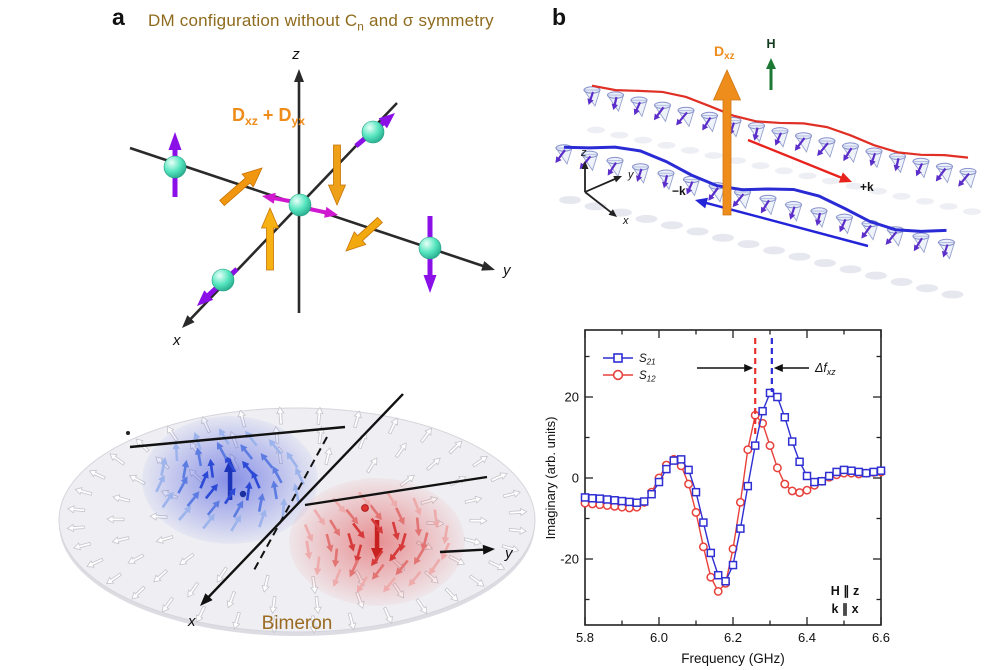 This screenshot has height=670, width=1005. I want to click on dm-arrow-downleft, so click(364, 234).